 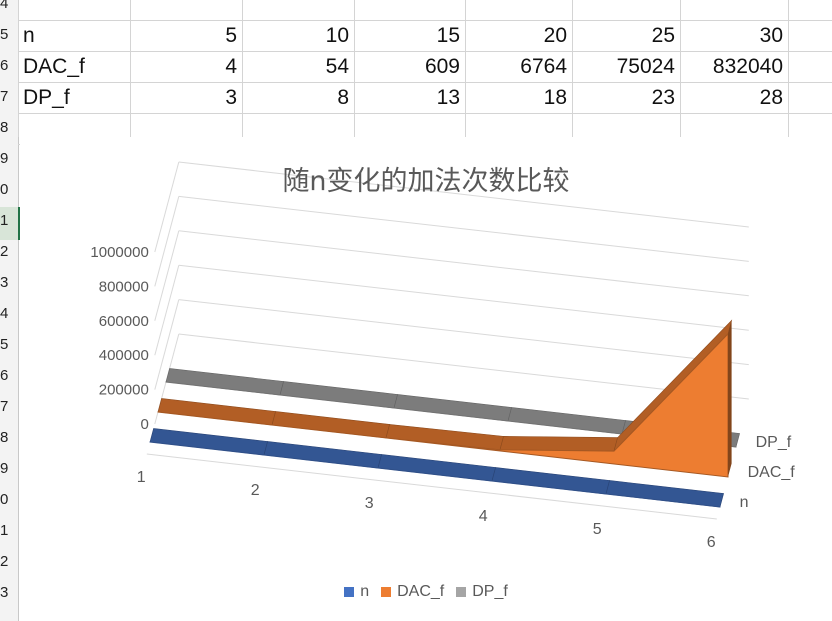 I want to click on x-tick-label: 5, so click(x=597, y=529).